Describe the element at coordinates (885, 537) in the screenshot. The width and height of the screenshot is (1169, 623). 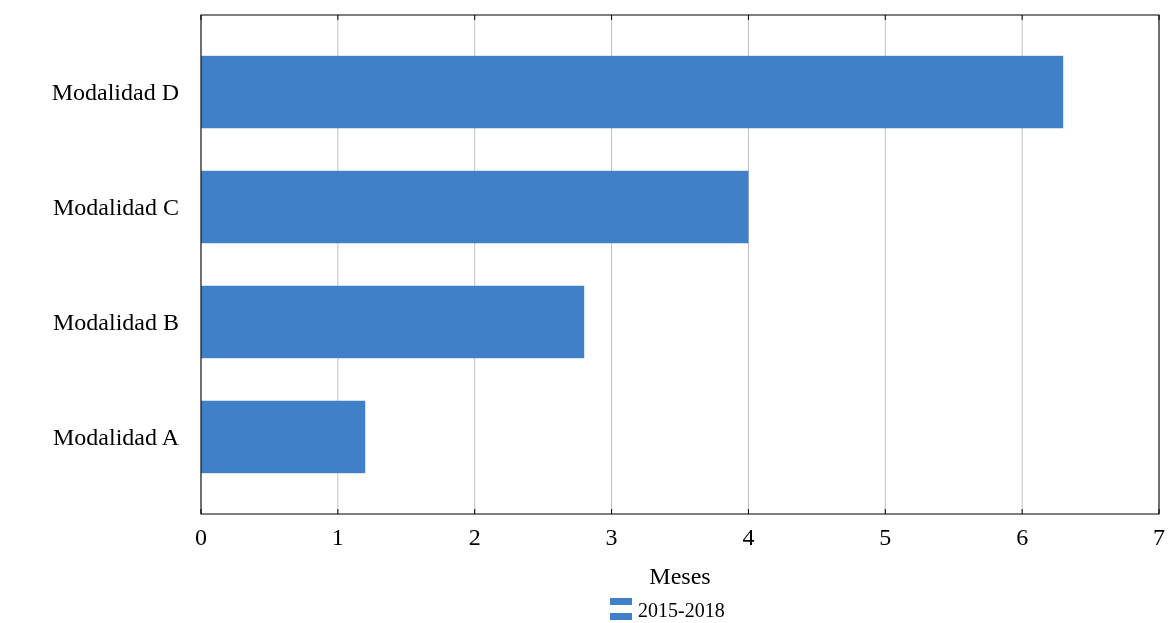
I see `x-tick-label: 5` at that location.